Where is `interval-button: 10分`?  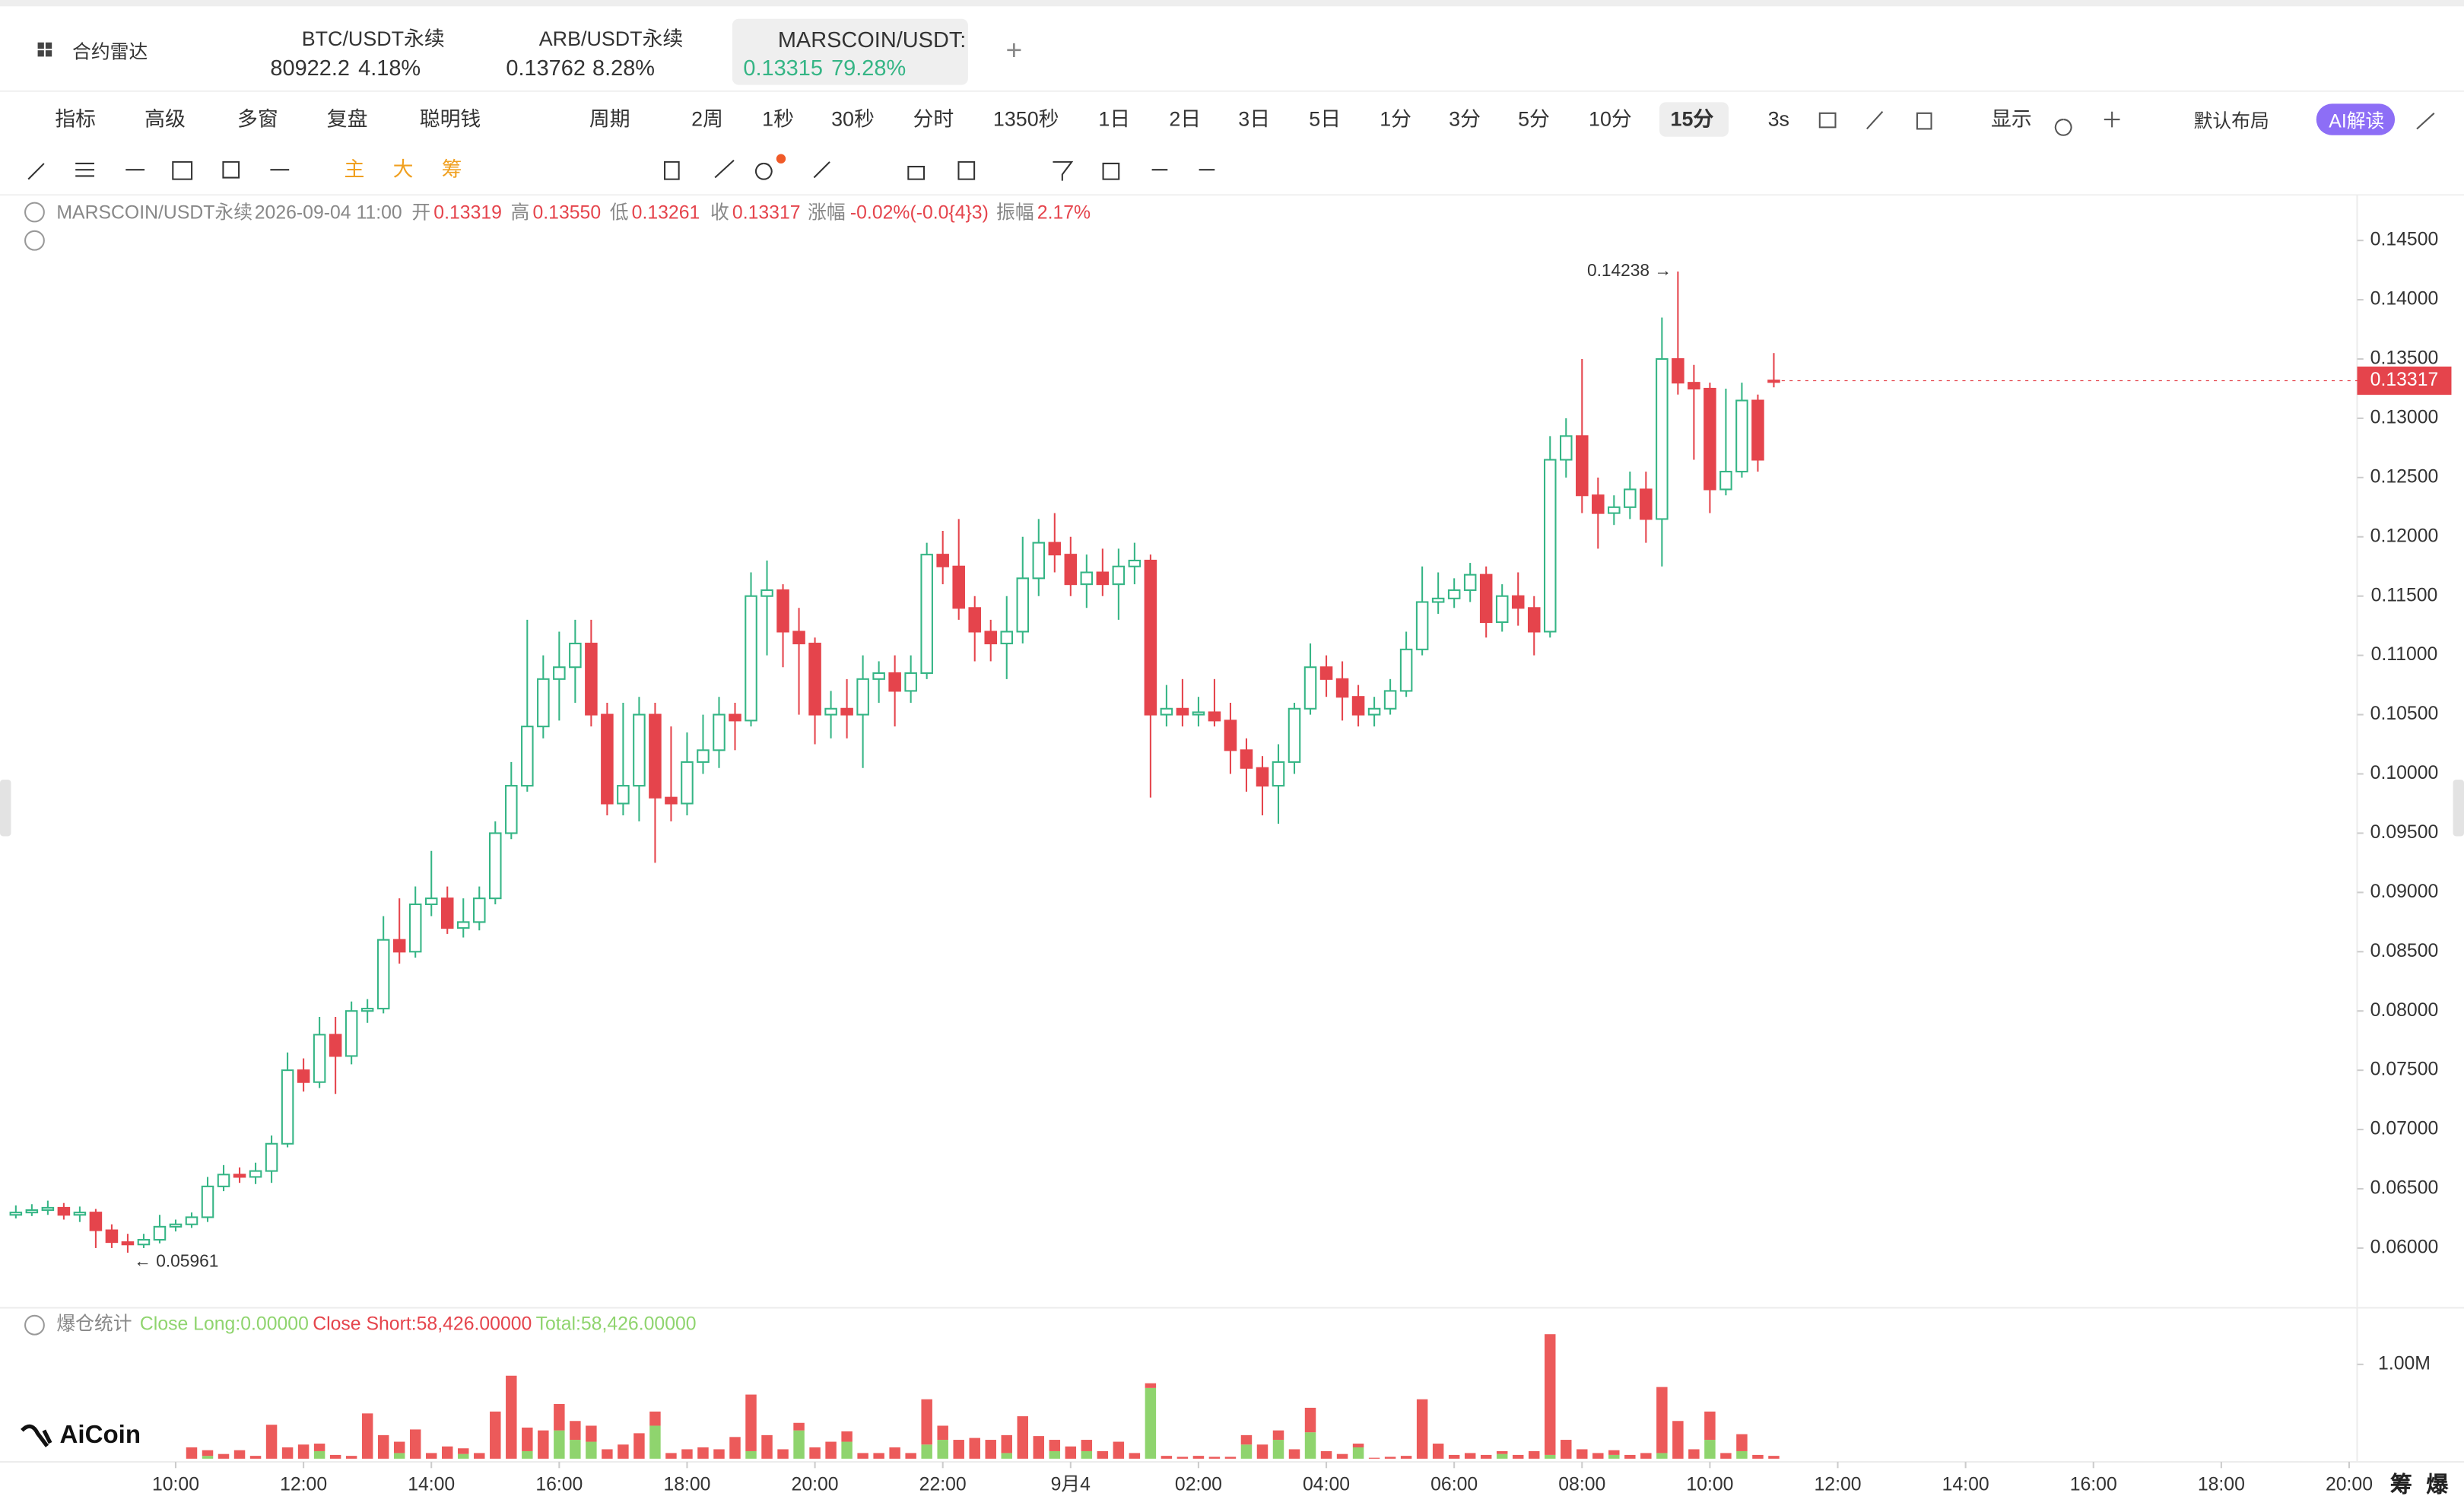 interval-button: 10分 is located at coordinates (1610, 118).